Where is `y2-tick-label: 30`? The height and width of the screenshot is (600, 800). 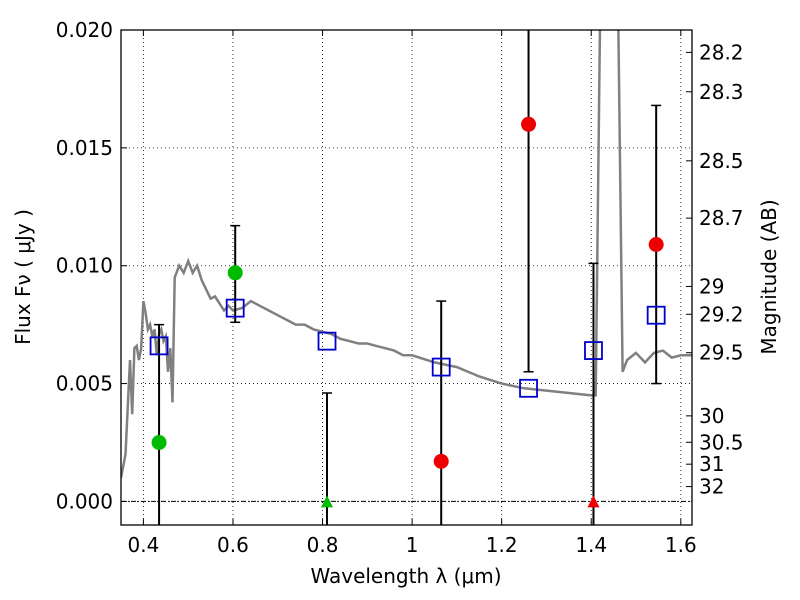
y2-tick-label: 30 is located at coordinates (711, 416).